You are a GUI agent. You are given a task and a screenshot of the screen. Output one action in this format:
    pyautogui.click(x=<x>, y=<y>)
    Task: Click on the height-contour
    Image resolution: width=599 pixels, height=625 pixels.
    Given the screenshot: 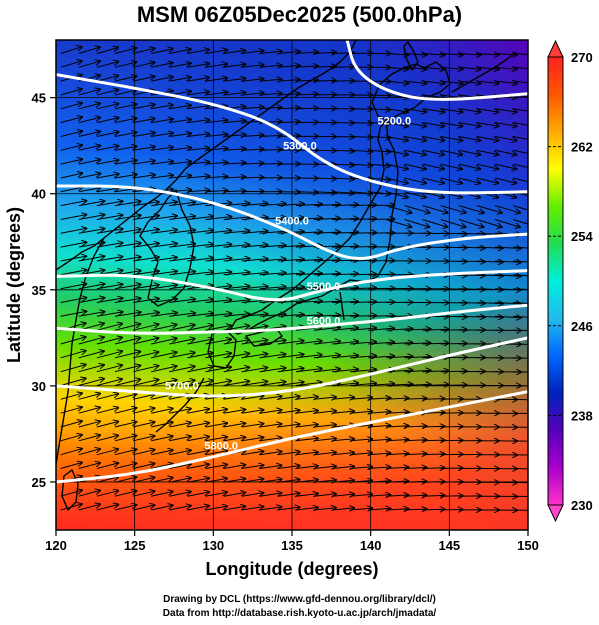 What is the action you would take?
    pyautogui.click(x=292, y=222)
    